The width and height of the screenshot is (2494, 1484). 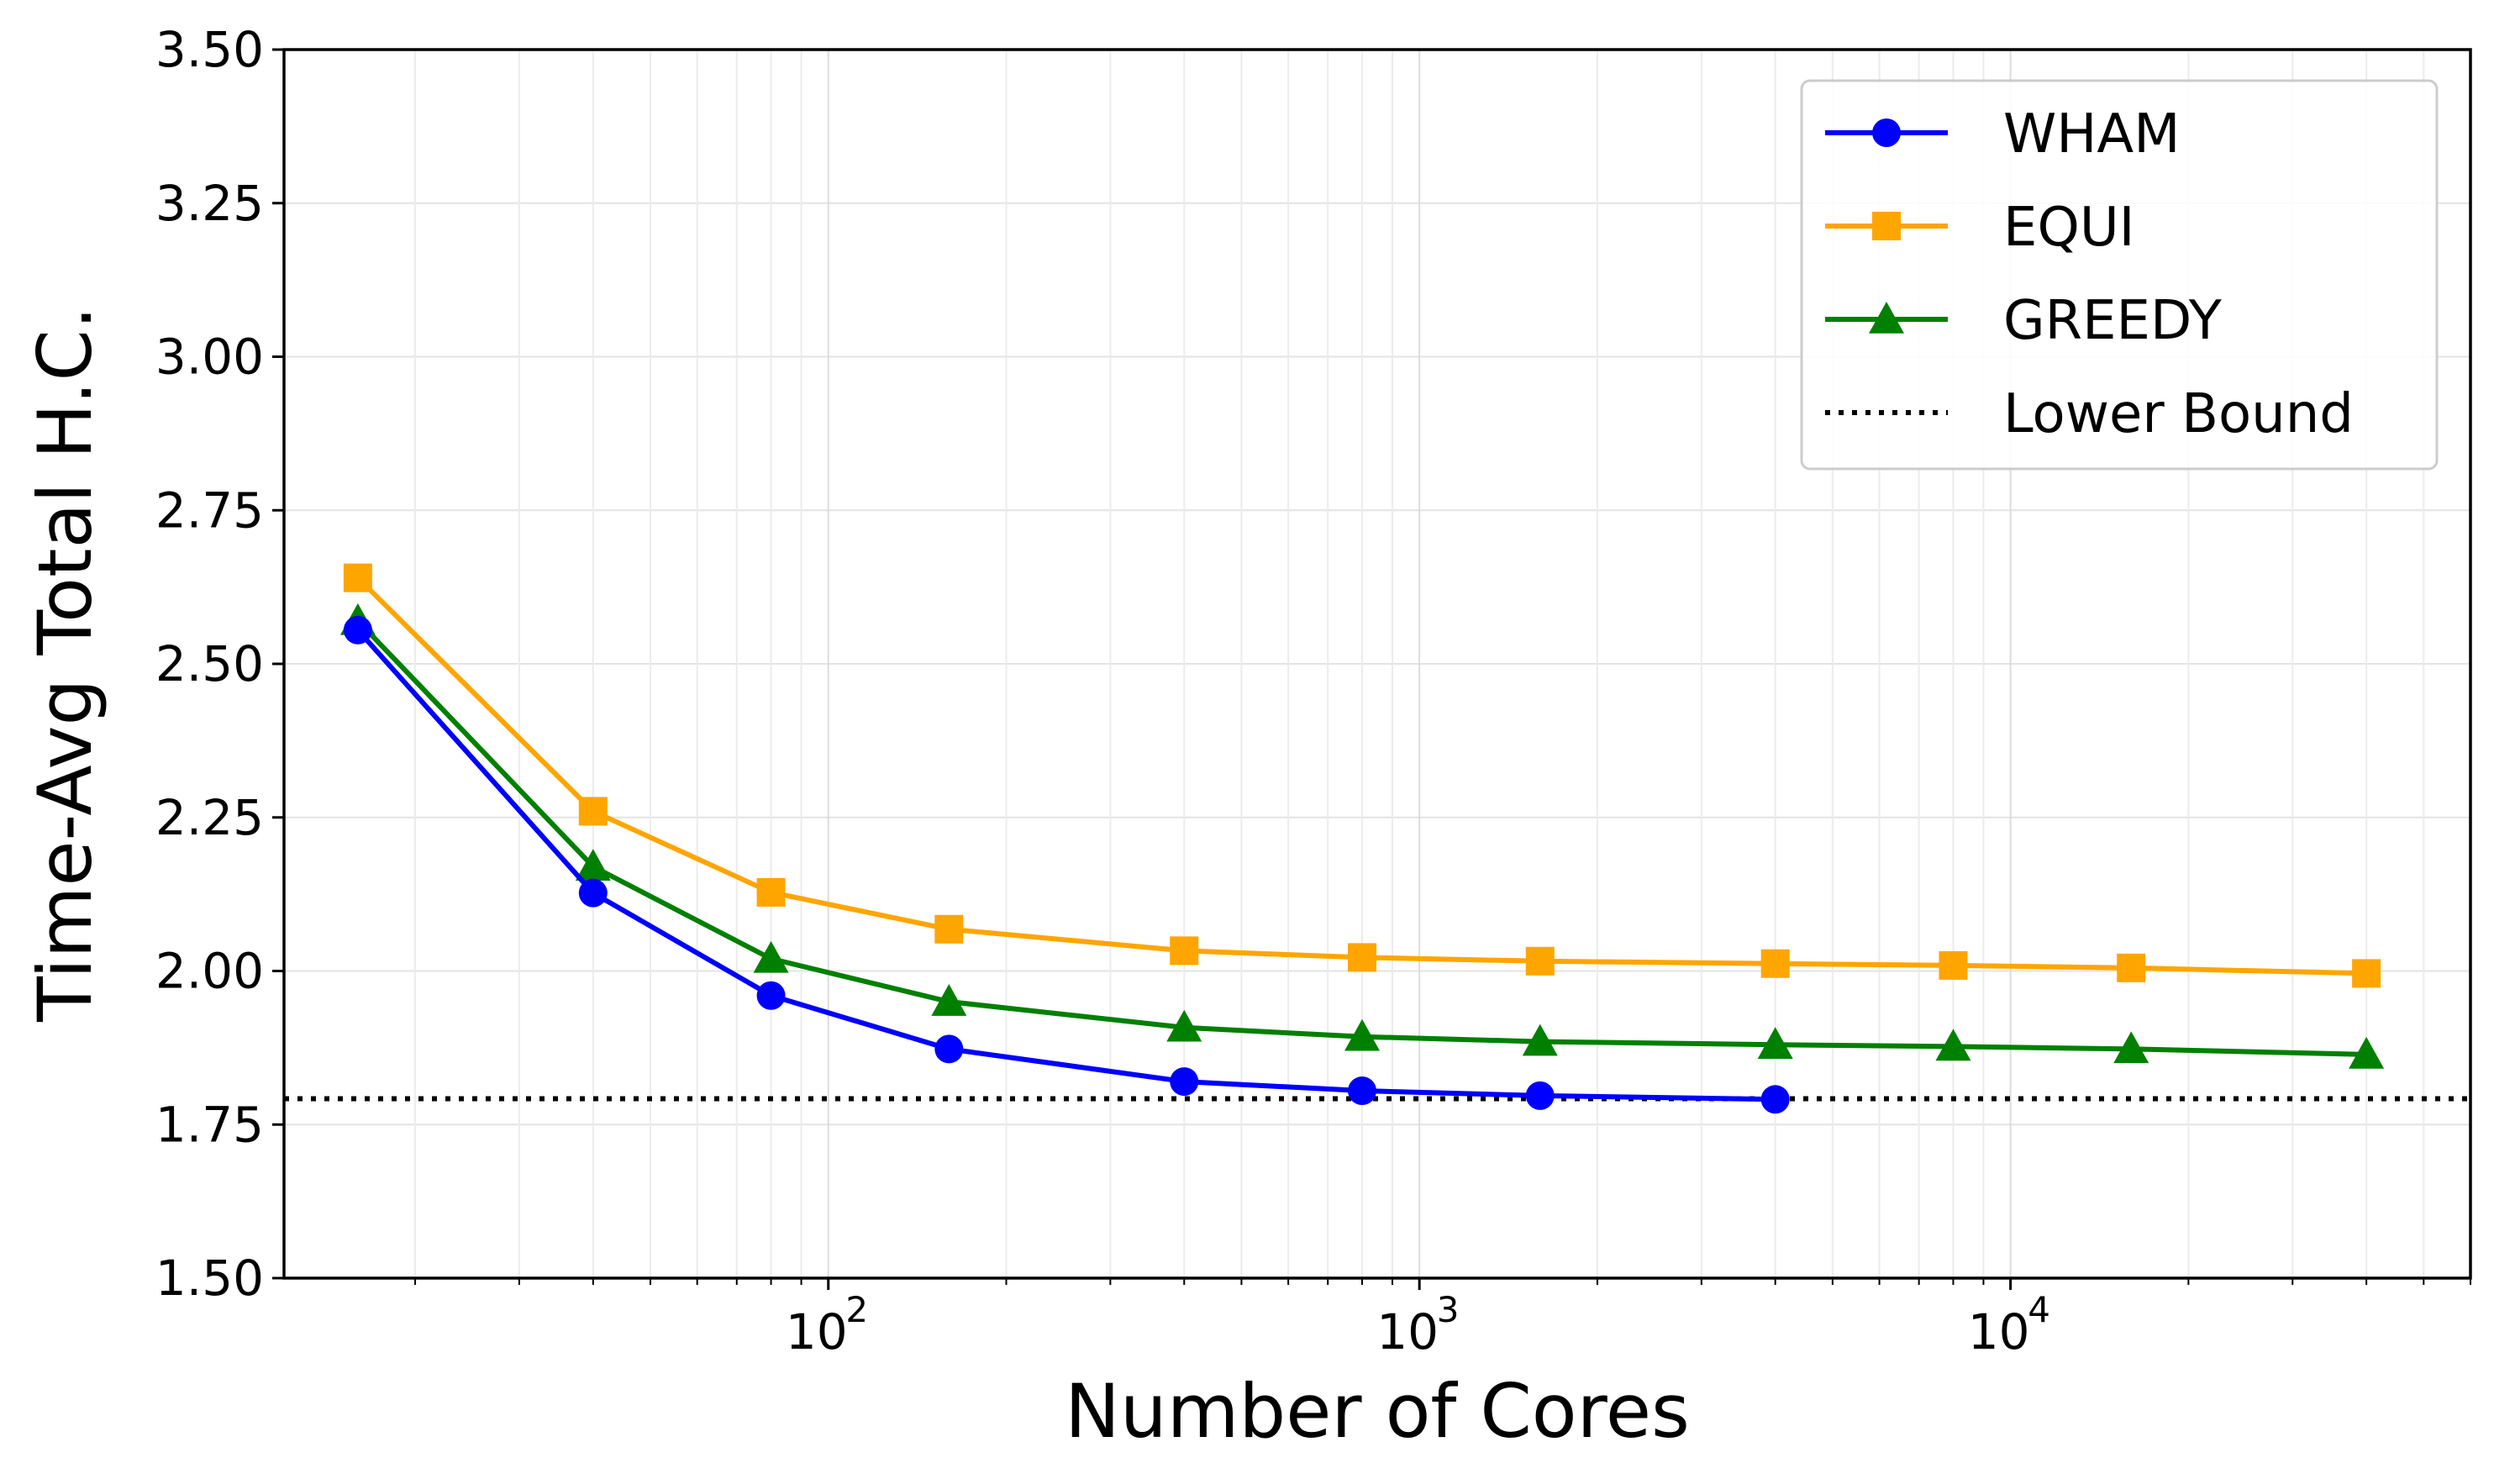 What do you see at coordinates (1377, 1411) in the screenshot?
I see `x-axis-title: Number of Cores` at bounding box center [1377, 1411].